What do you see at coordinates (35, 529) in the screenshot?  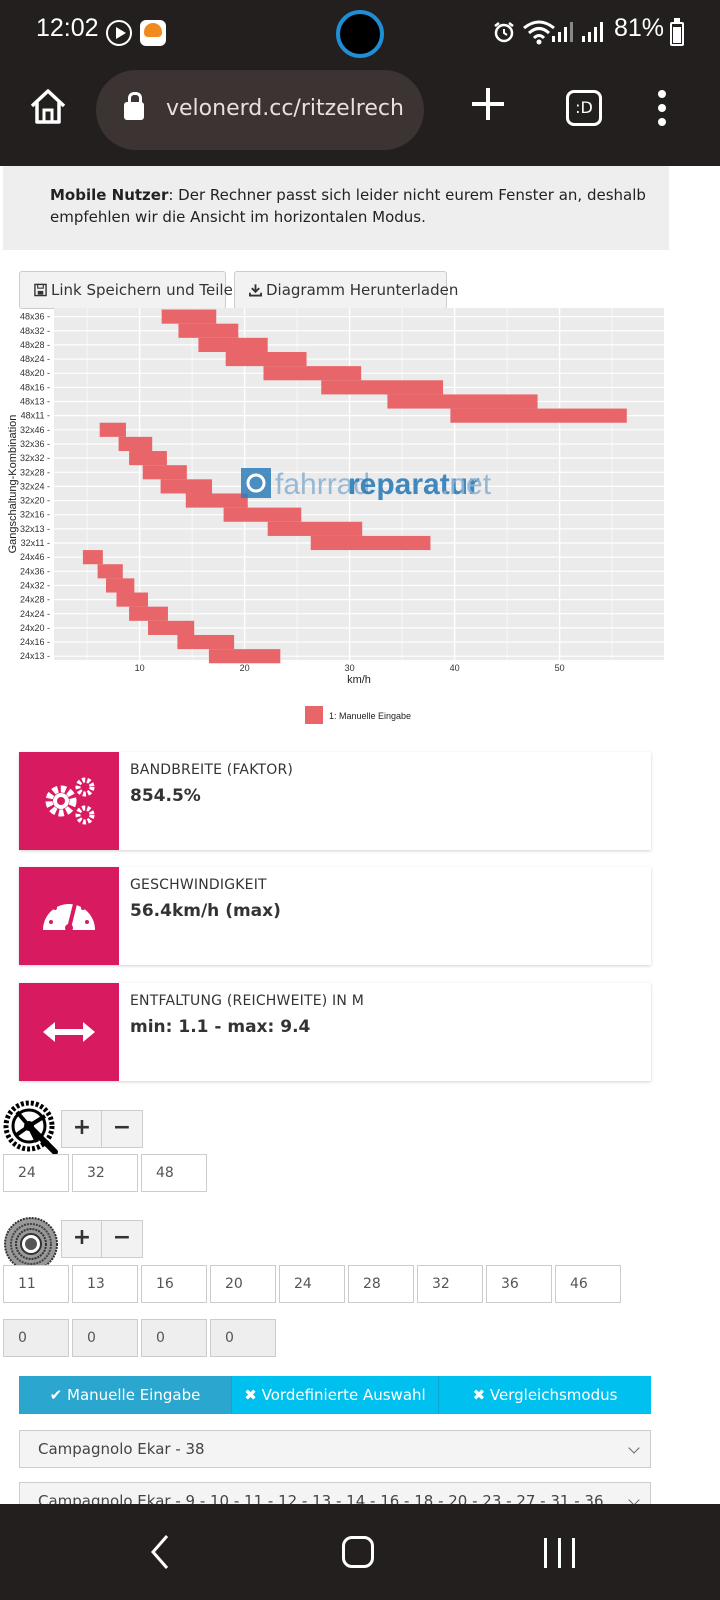 I see `y-tick-label: 32x13 -` at bounding box center [35, 529].